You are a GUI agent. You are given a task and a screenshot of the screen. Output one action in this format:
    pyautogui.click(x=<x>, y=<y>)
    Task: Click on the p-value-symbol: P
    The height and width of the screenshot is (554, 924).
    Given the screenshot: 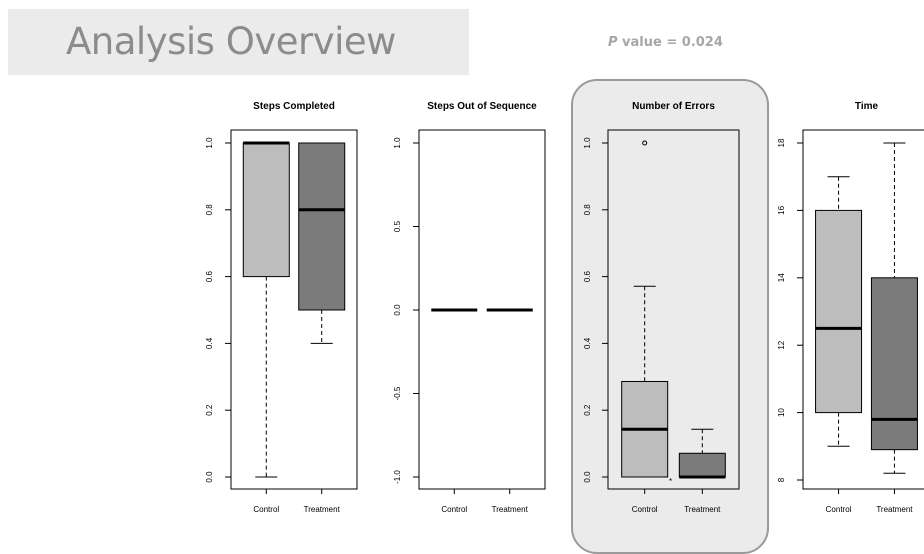 What is the action you would take?
    pyautogui.click(x=613, y=42)
    